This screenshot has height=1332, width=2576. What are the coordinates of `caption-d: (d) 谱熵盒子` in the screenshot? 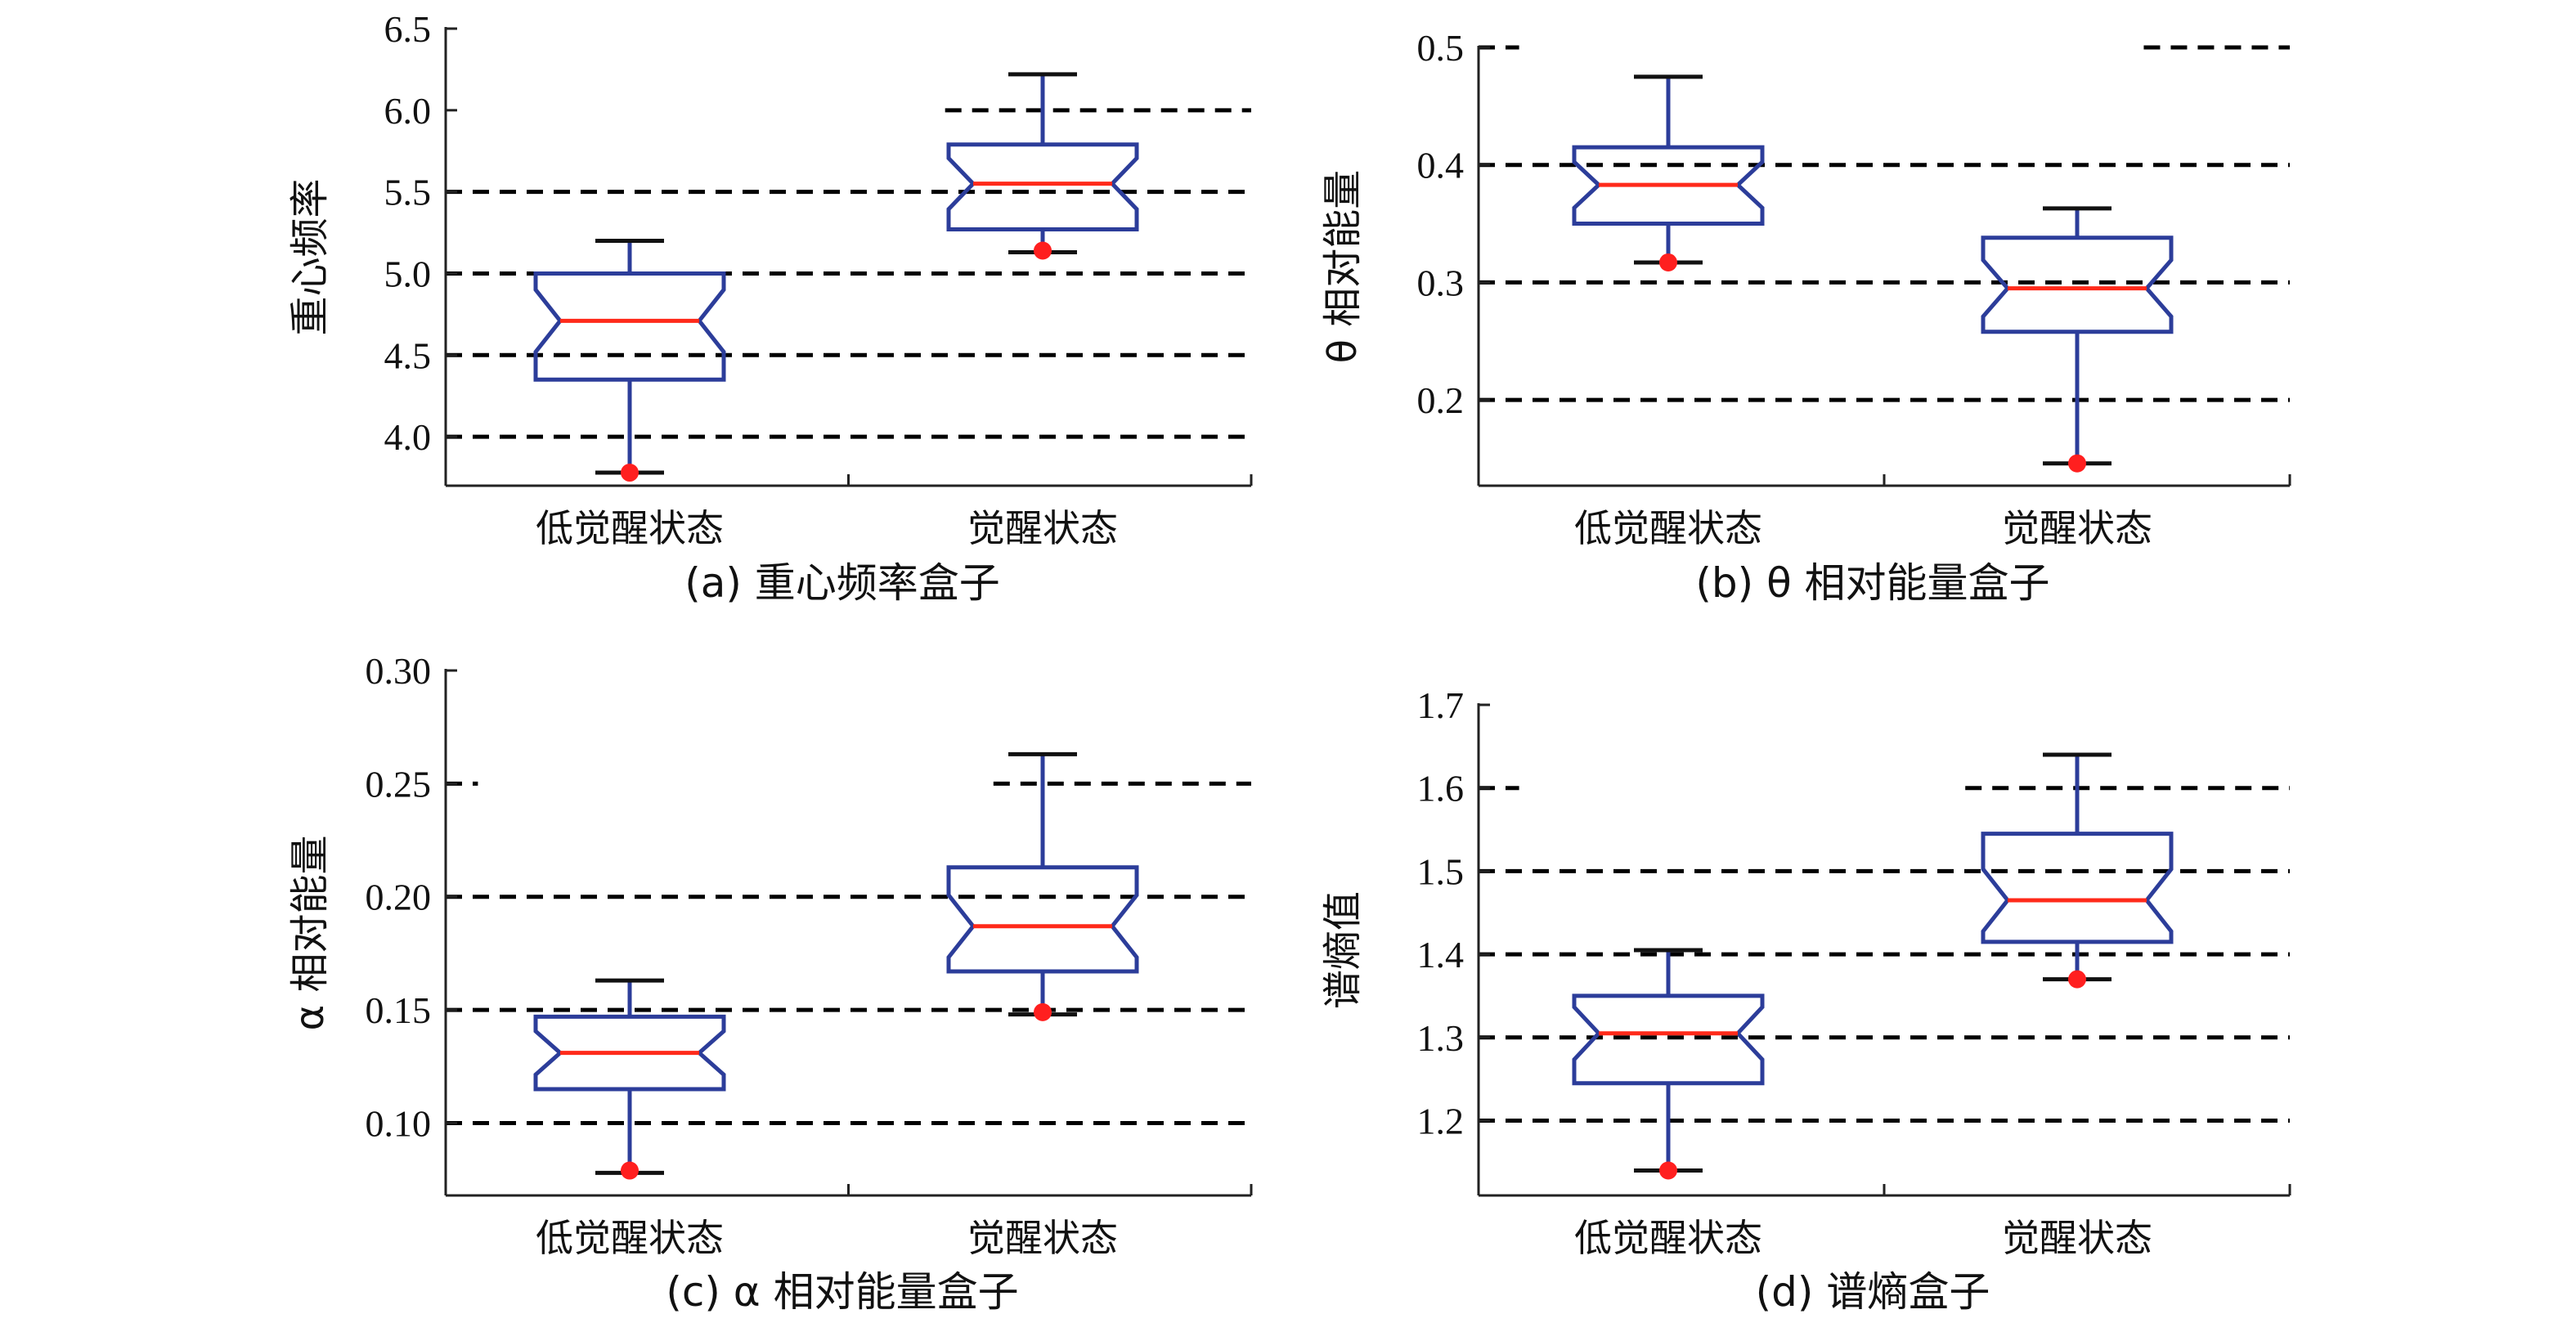 It's located at (1873, 1292).